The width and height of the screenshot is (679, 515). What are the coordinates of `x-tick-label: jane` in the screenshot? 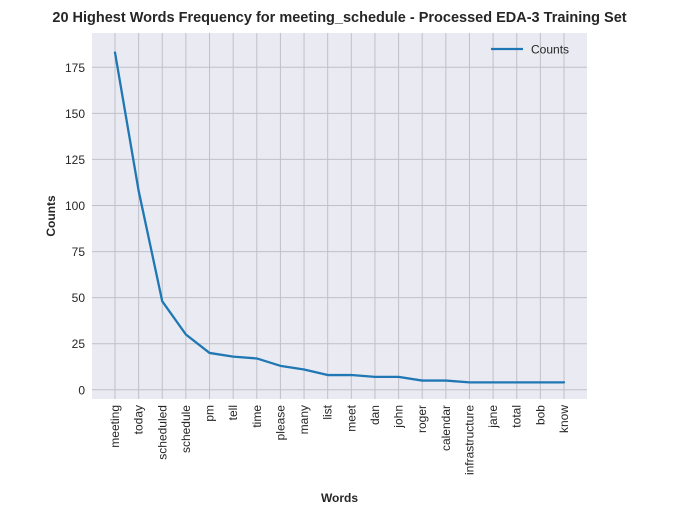 It's located at (493, 417).